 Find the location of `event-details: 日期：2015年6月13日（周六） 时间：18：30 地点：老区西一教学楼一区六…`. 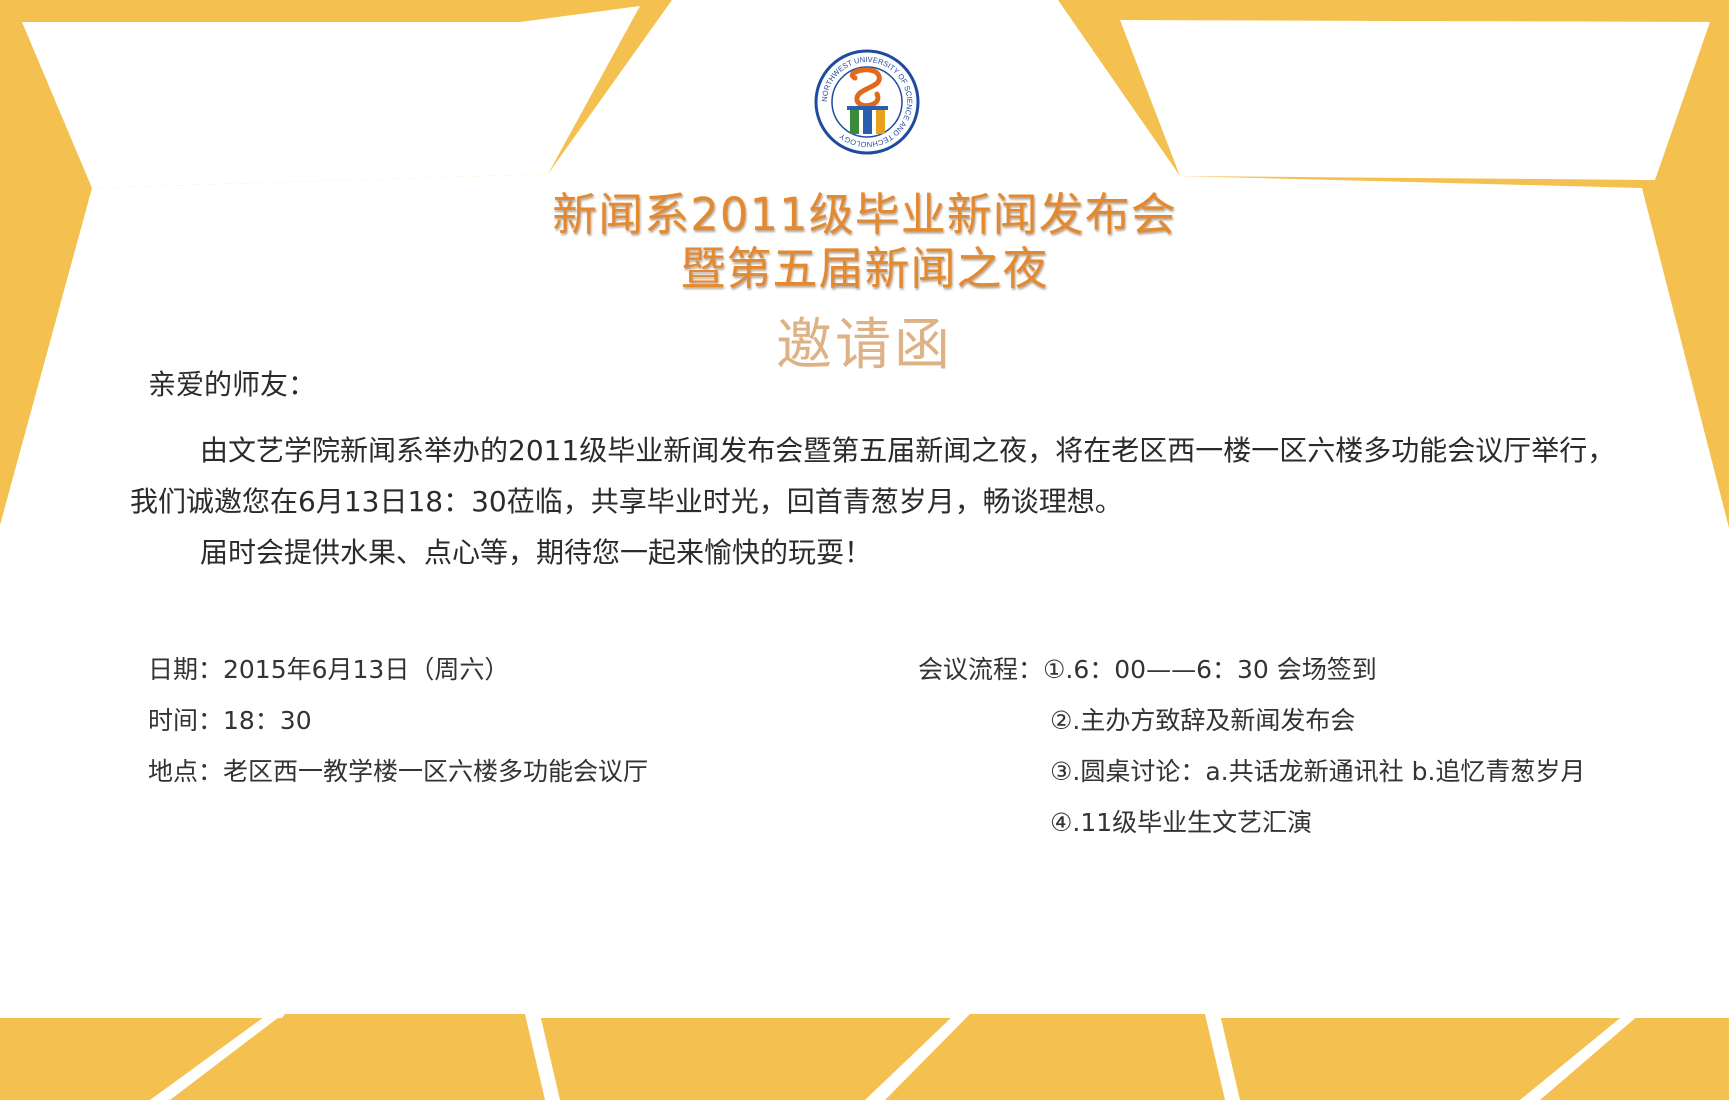

event-details: 日期：2015年6月13日（周六） 时间：18：30 地点：老区西一教学楼一区六… is located at coordinates (398, 720).